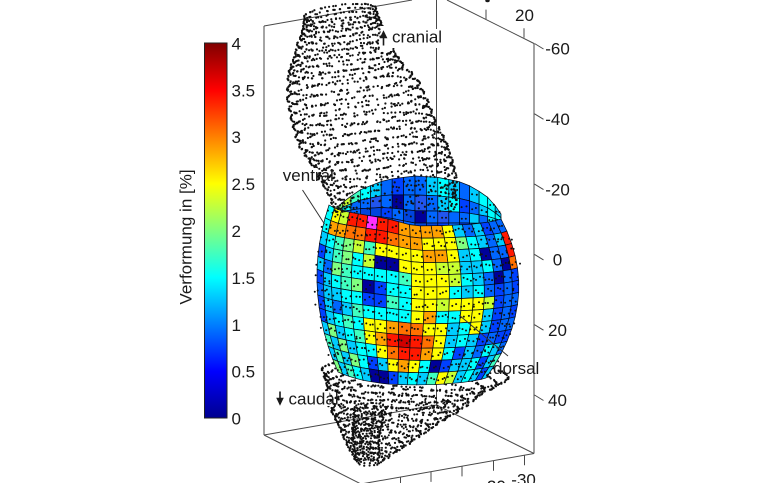  Describe the element at coordinates (236, 231) in the screenshot. I see `svg-text: 2` at that location.